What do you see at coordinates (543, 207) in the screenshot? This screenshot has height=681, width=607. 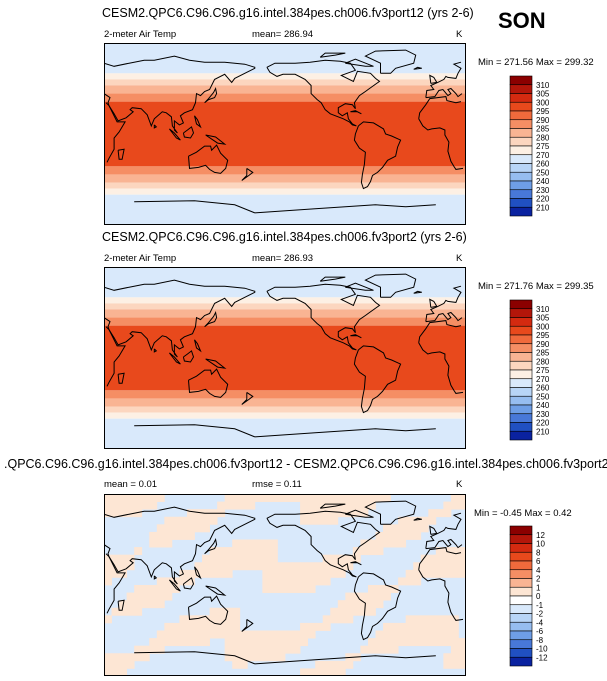 I see `colorbar-tick-label: 210` at bounding box center [543, 207].